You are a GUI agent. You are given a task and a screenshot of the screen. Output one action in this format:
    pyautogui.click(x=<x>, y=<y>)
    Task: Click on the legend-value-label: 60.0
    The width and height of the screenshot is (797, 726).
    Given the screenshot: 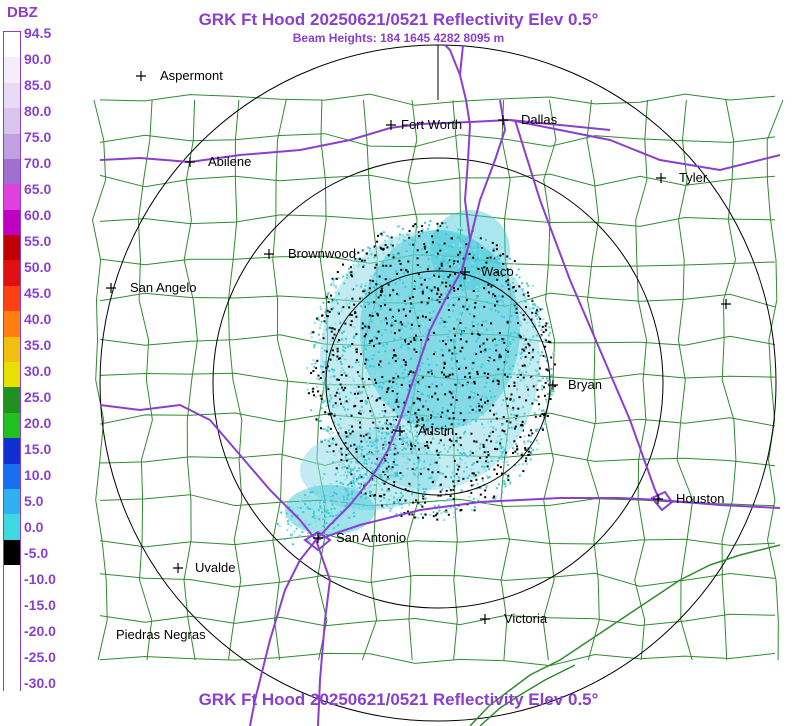 What is the action you would take?
    pyautogui.click(x=38, y=215)
    